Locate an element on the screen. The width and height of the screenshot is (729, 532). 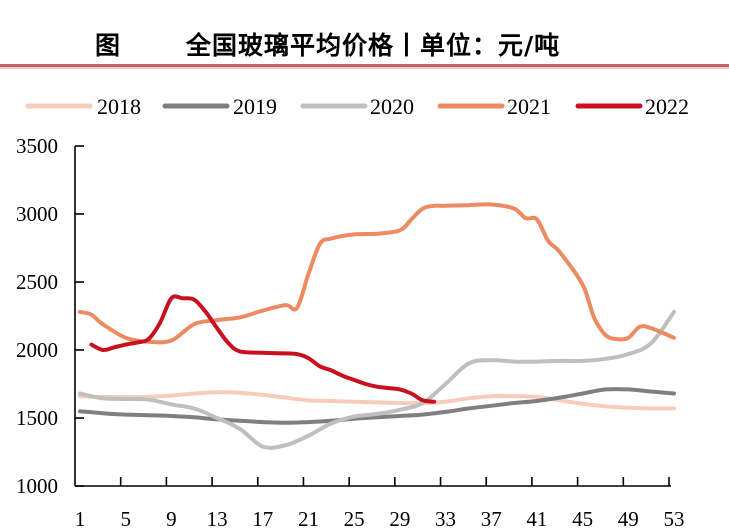
legend-item-2021: 2021 is located at coordinates (494, 106).